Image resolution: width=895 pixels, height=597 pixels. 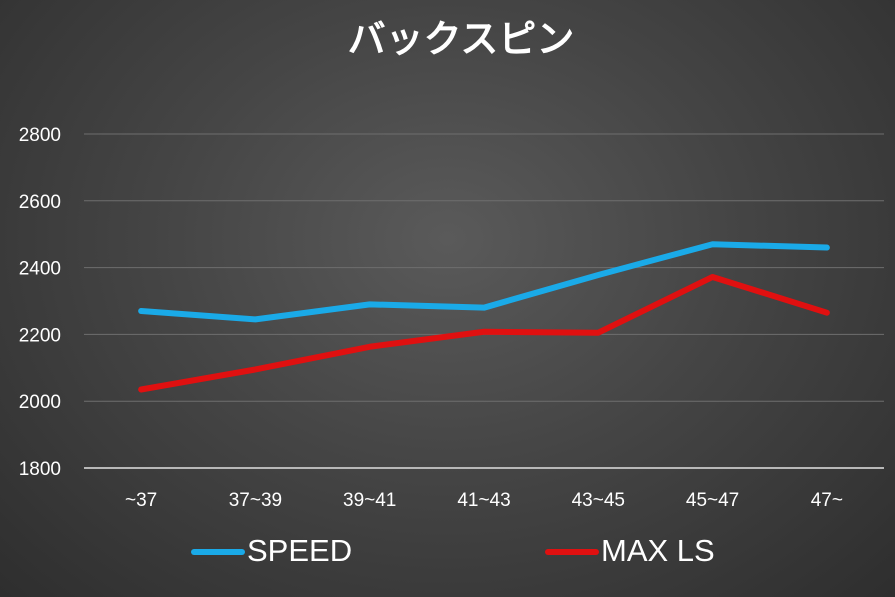 What do you see at coordinates (40, 335) in the screenshot?
I see `y-tick-label: 2200` at bounding box center [40, 335].